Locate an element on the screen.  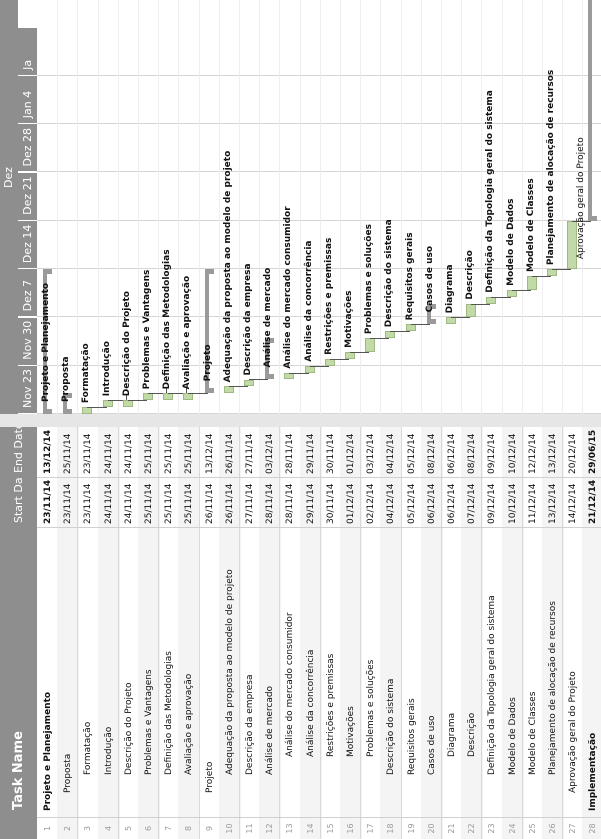
task-name: Restrições e premissas is located at coordinates (330, 672).